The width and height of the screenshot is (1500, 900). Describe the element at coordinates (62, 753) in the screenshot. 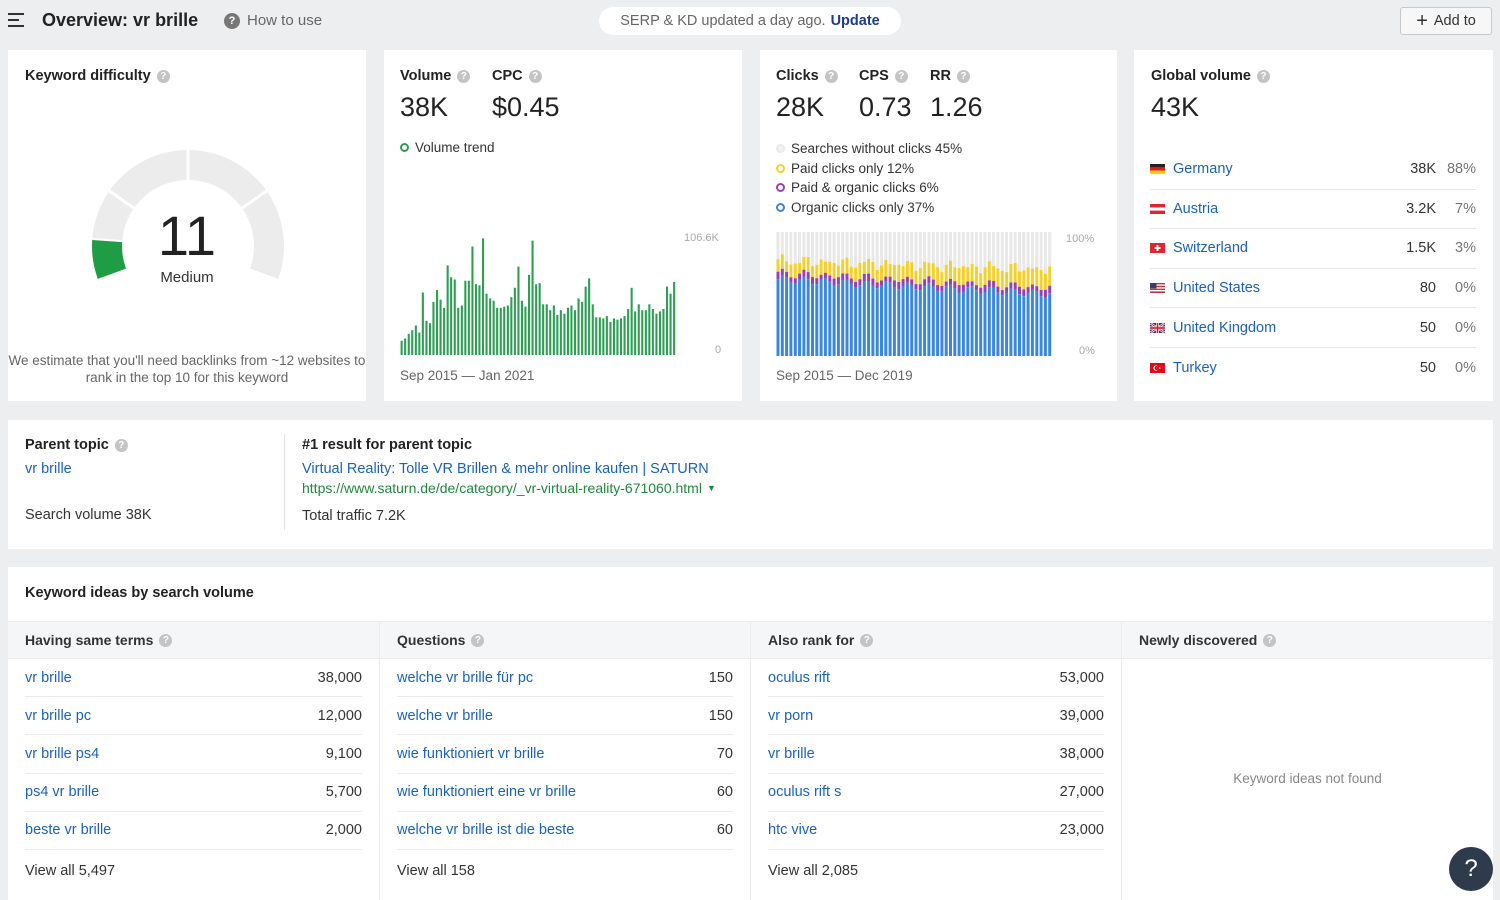

I see `idea-keyword-link: vr brille ps4` at that location.